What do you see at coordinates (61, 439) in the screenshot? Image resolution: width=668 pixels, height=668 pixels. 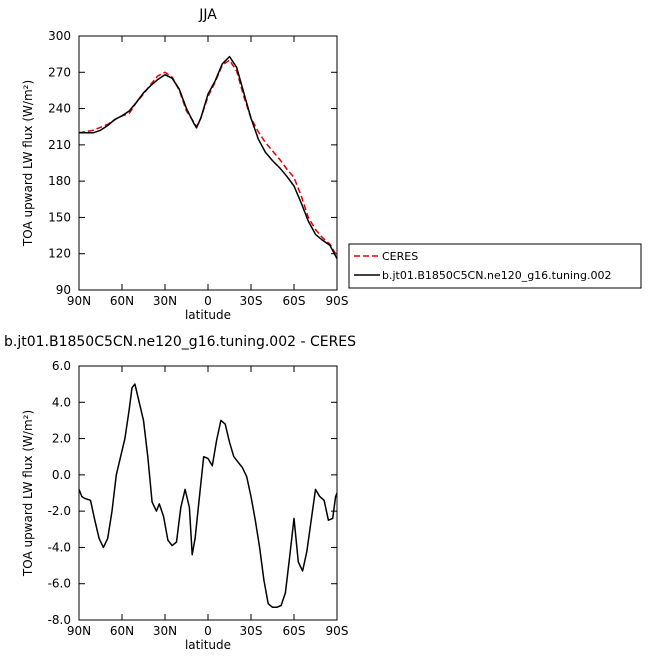 I see `y-tick-label: 2.0` at bounding box center [61, 439].